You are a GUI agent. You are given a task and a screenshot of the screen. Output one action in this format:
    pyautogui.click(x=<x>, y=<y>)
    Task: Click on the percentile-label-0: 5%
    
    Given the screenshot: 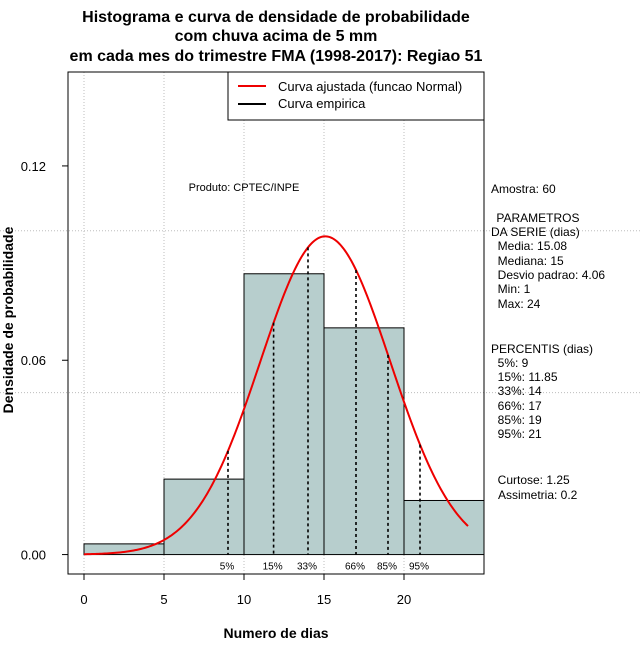 What is the action you would take?
    pyautogui.click(x=227, y=567)
    